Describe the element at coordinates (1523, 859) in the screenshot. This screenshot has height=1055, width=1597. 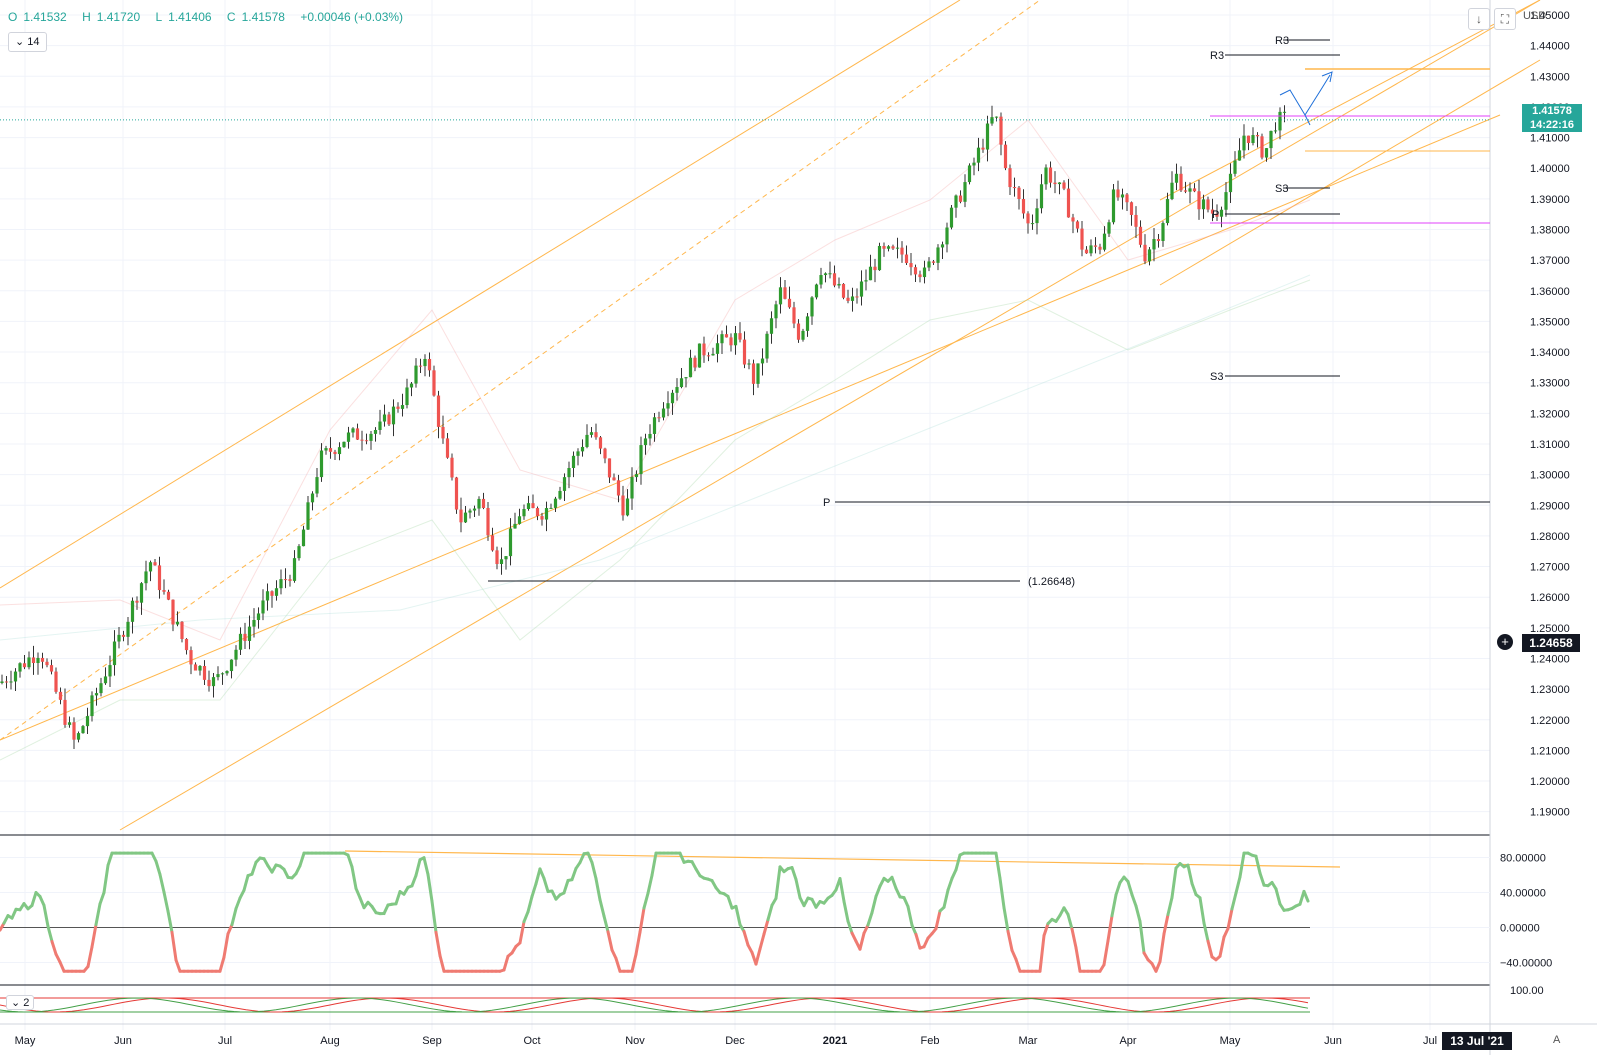
I see `osc-axis-label: 80.00000` at that location.